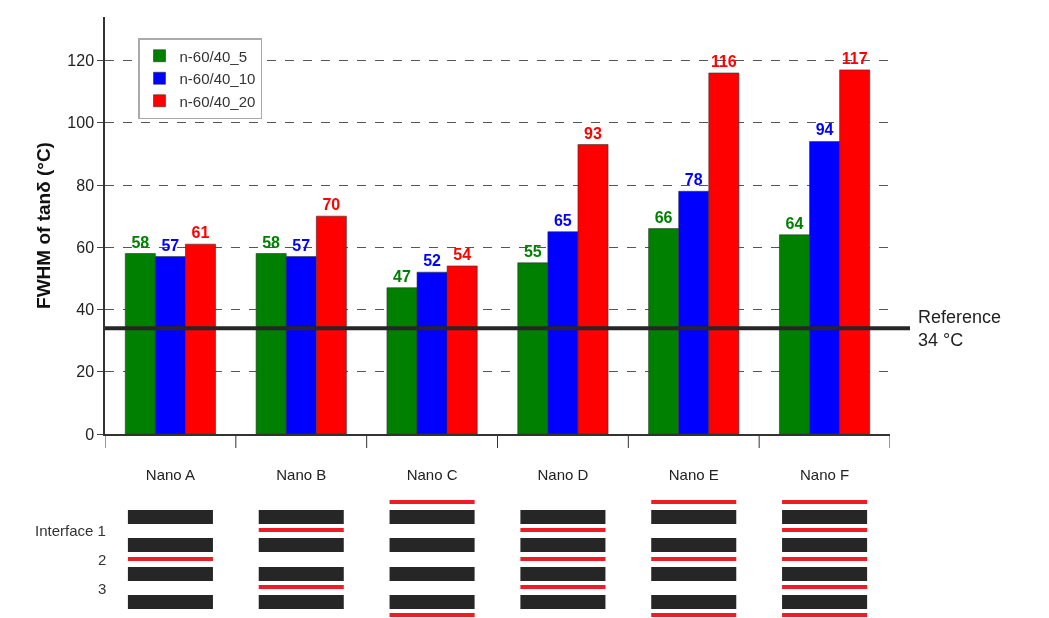 This screenshot has height=618, width=1049. Describe the element at coordinates (723, 62) in the screenshot. I see `data-label: 116` at that location.